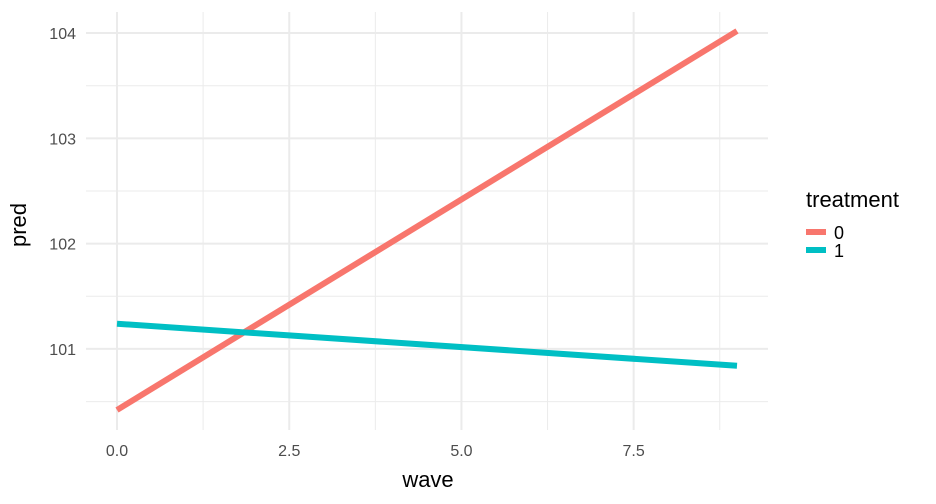  Describe the element at coordinates (62, 139) in the screenshot. I see `y-tick-label: 103` at that location.